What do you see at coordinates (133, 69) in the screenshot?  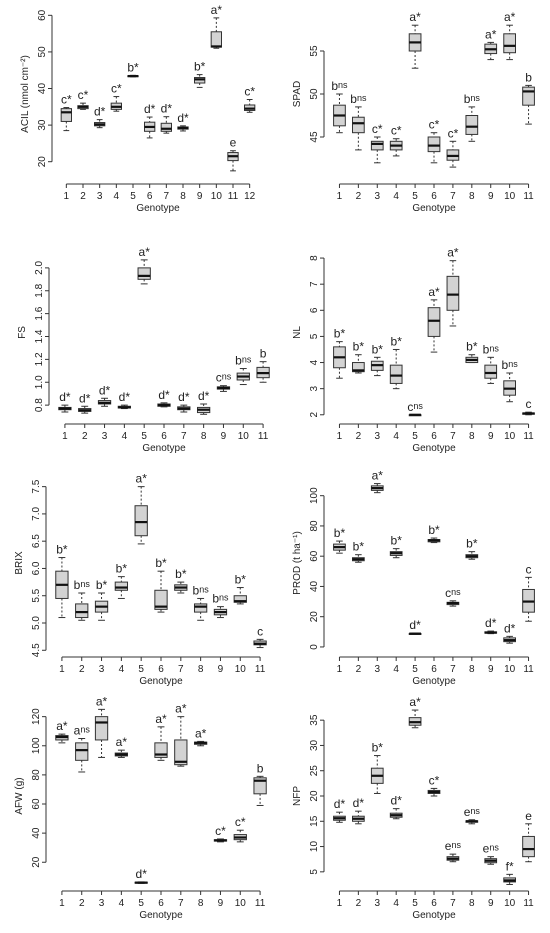 I see `box-genotype-5: b*` at bounding box center [133, 69].